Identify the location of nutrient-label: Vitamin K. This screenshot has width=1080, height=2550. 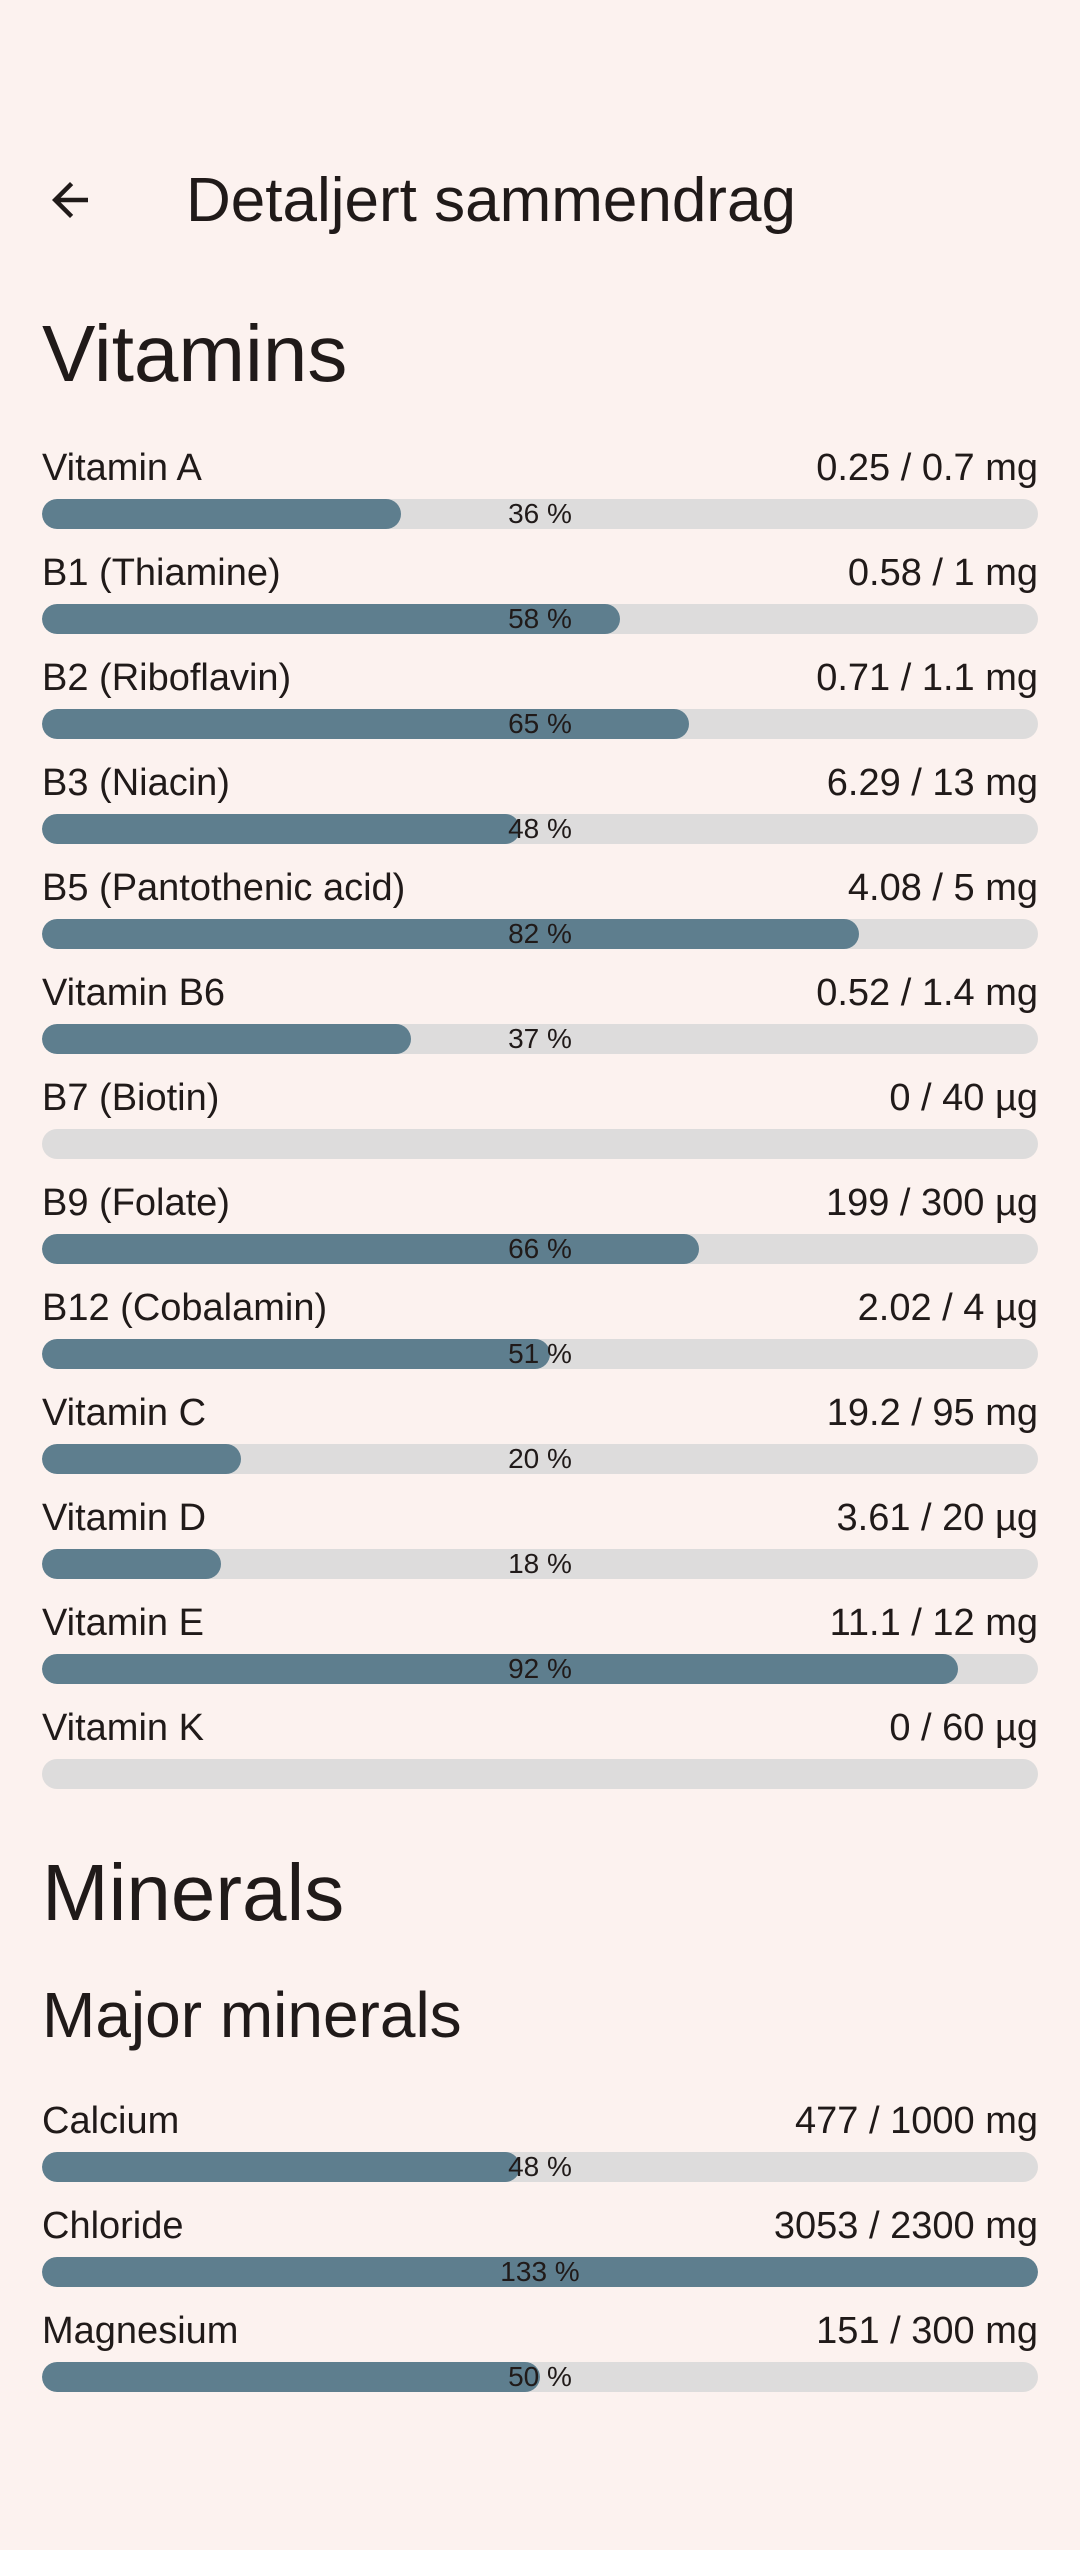
(123, 1728).